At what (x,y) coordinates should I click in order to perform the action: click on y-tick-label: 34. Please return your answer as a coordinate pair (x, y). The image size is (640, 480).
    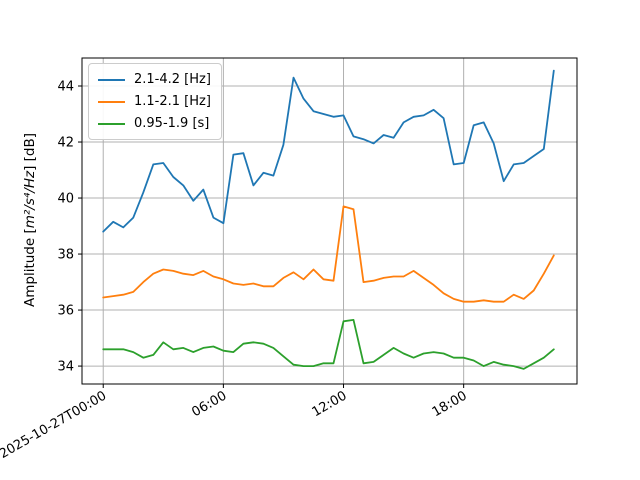
    Looking at the image, I should click on (65, 367).